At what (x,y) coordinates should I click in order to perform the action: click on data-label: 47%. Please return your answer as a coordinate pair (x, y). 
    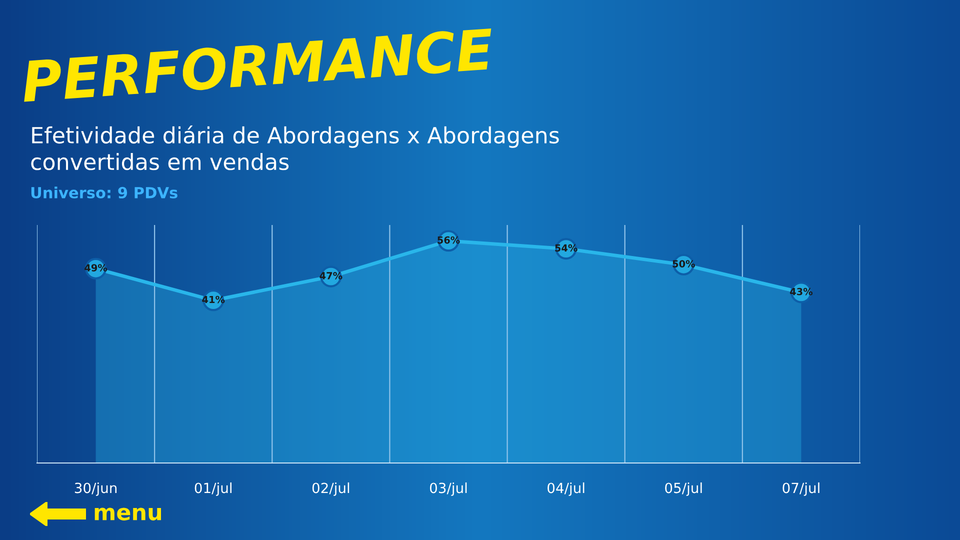
    Looking at the image, I should click on (331, 276).